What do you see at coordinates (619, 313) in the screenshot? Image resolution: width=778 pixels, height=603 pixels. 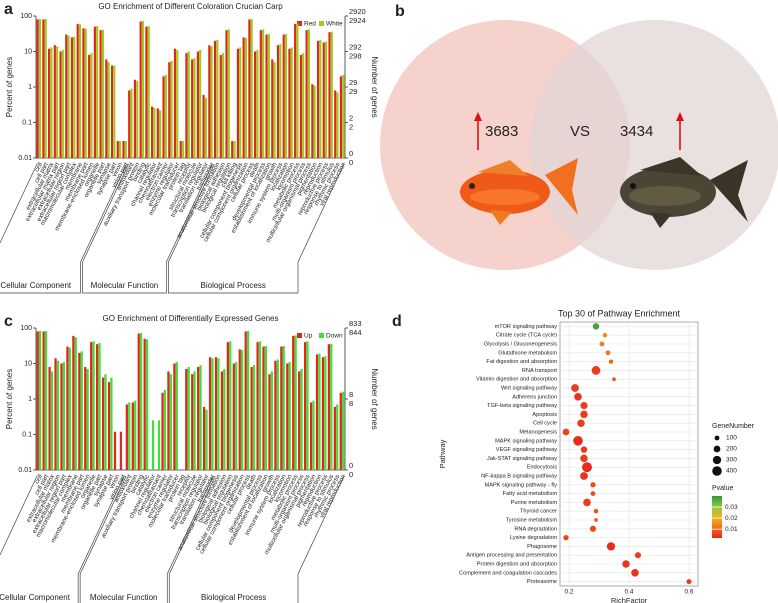 I see `chart-title: Top 30 of Pathway Enrichment` at bounding box center [619, 313].